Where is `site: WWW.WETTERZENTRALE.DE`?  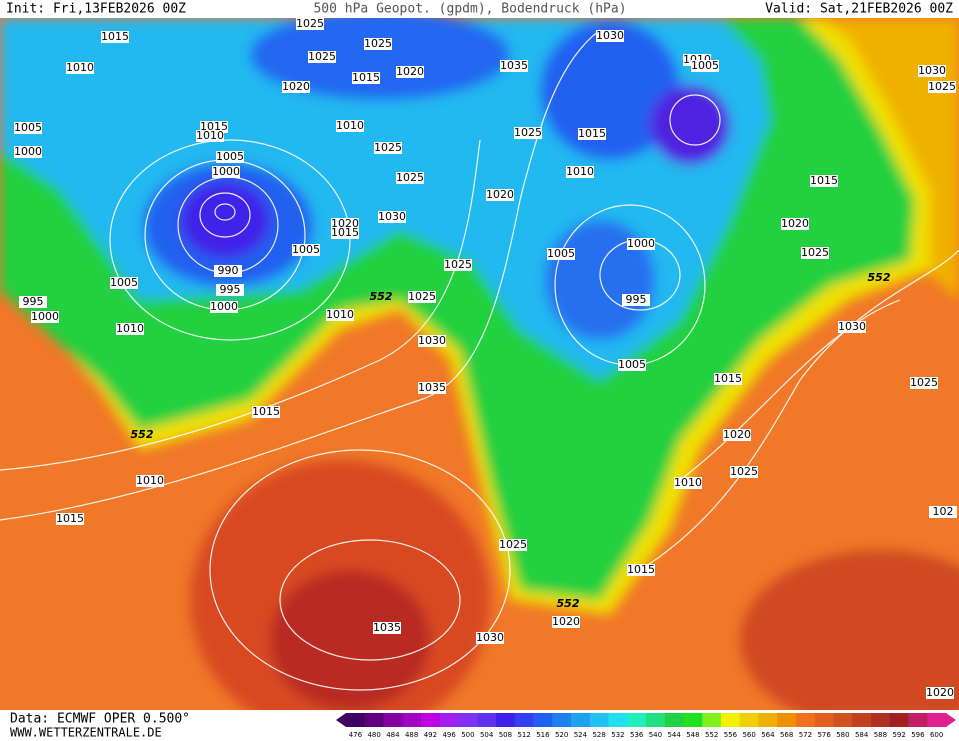 site: WWW.WETTERZENTRALE.DE is located at coordinates (86, 733).